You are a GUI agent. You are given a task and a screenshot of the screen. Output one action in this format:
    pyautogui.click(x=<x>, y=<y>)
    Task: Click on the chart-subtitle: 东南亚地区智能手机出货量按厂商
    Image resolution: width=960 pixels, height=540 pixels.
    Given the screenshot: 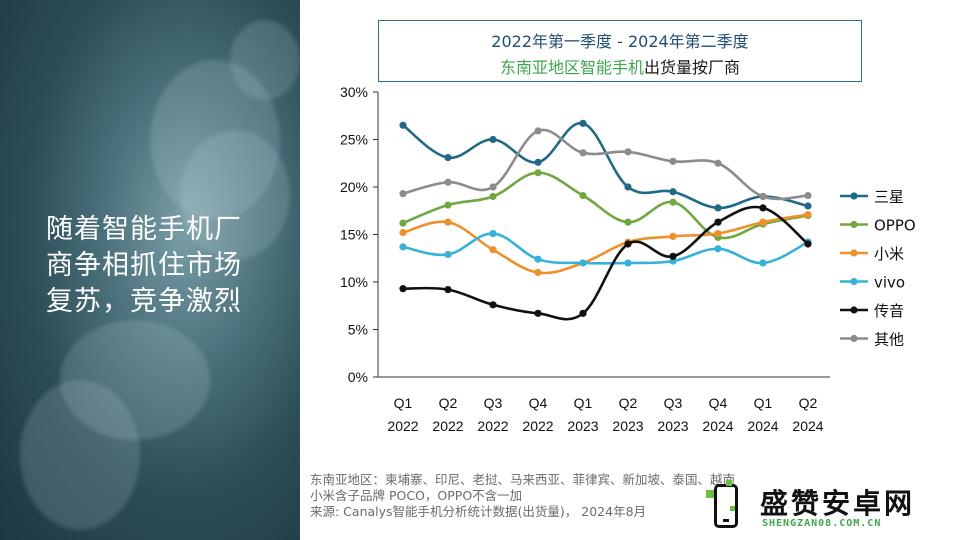 What is the action you would take?
    pyautogui.click(x=620, y=66)
    